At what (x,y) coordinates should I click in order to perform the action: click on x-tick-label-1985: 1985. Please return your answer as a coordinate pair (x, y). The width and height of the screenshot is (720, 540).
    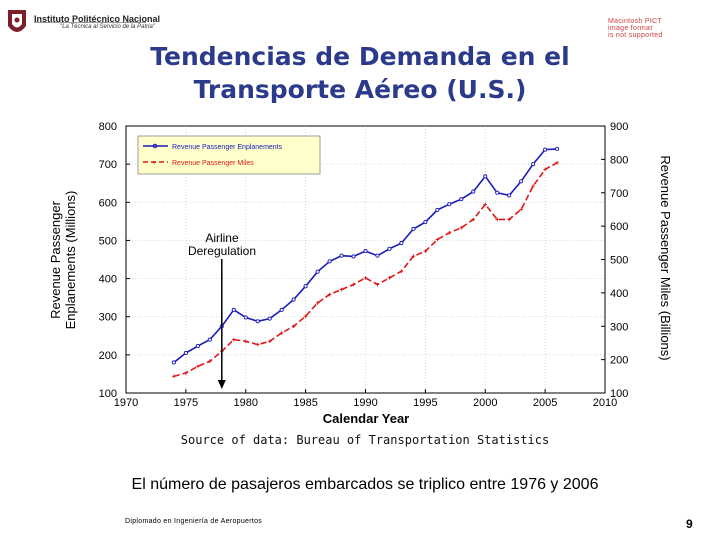
    Looking at the image, I should click on (305, 403).